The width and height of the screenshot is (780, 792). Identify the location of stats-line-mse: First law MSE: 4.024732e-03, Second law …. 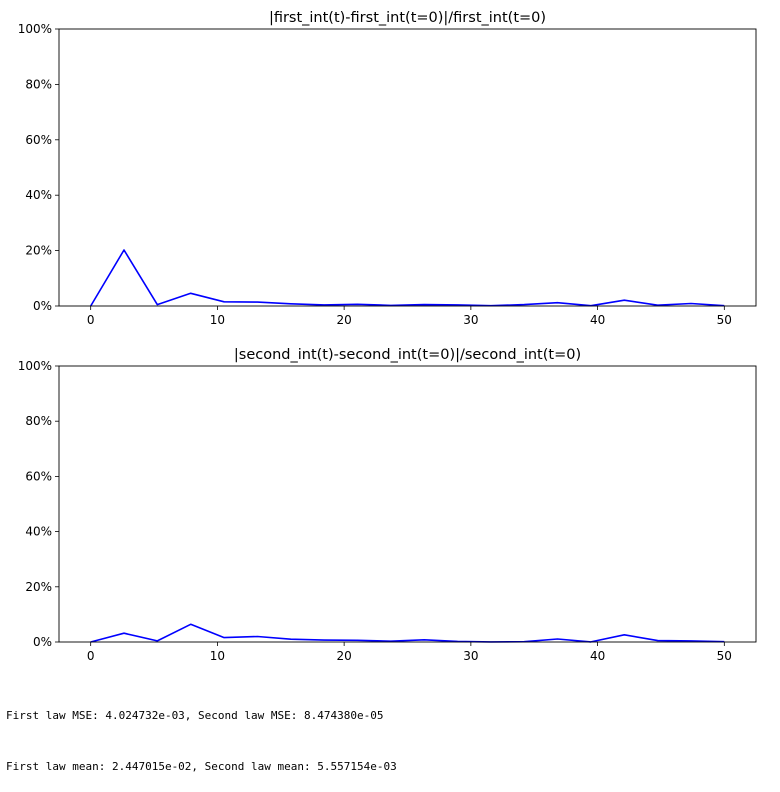
(195, 715).